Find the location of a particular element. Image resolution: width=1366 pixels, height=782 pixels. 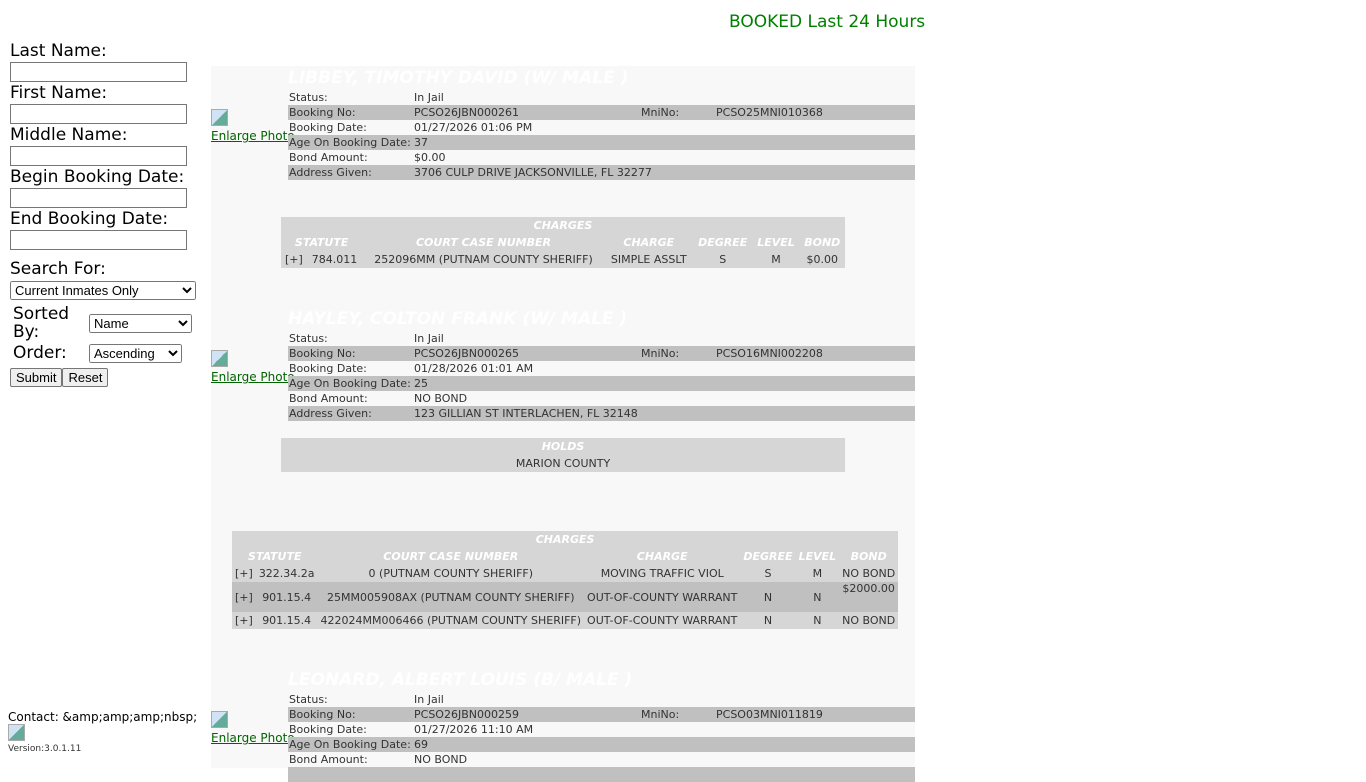

age-value: 25 is located at coordinates (421, 383).